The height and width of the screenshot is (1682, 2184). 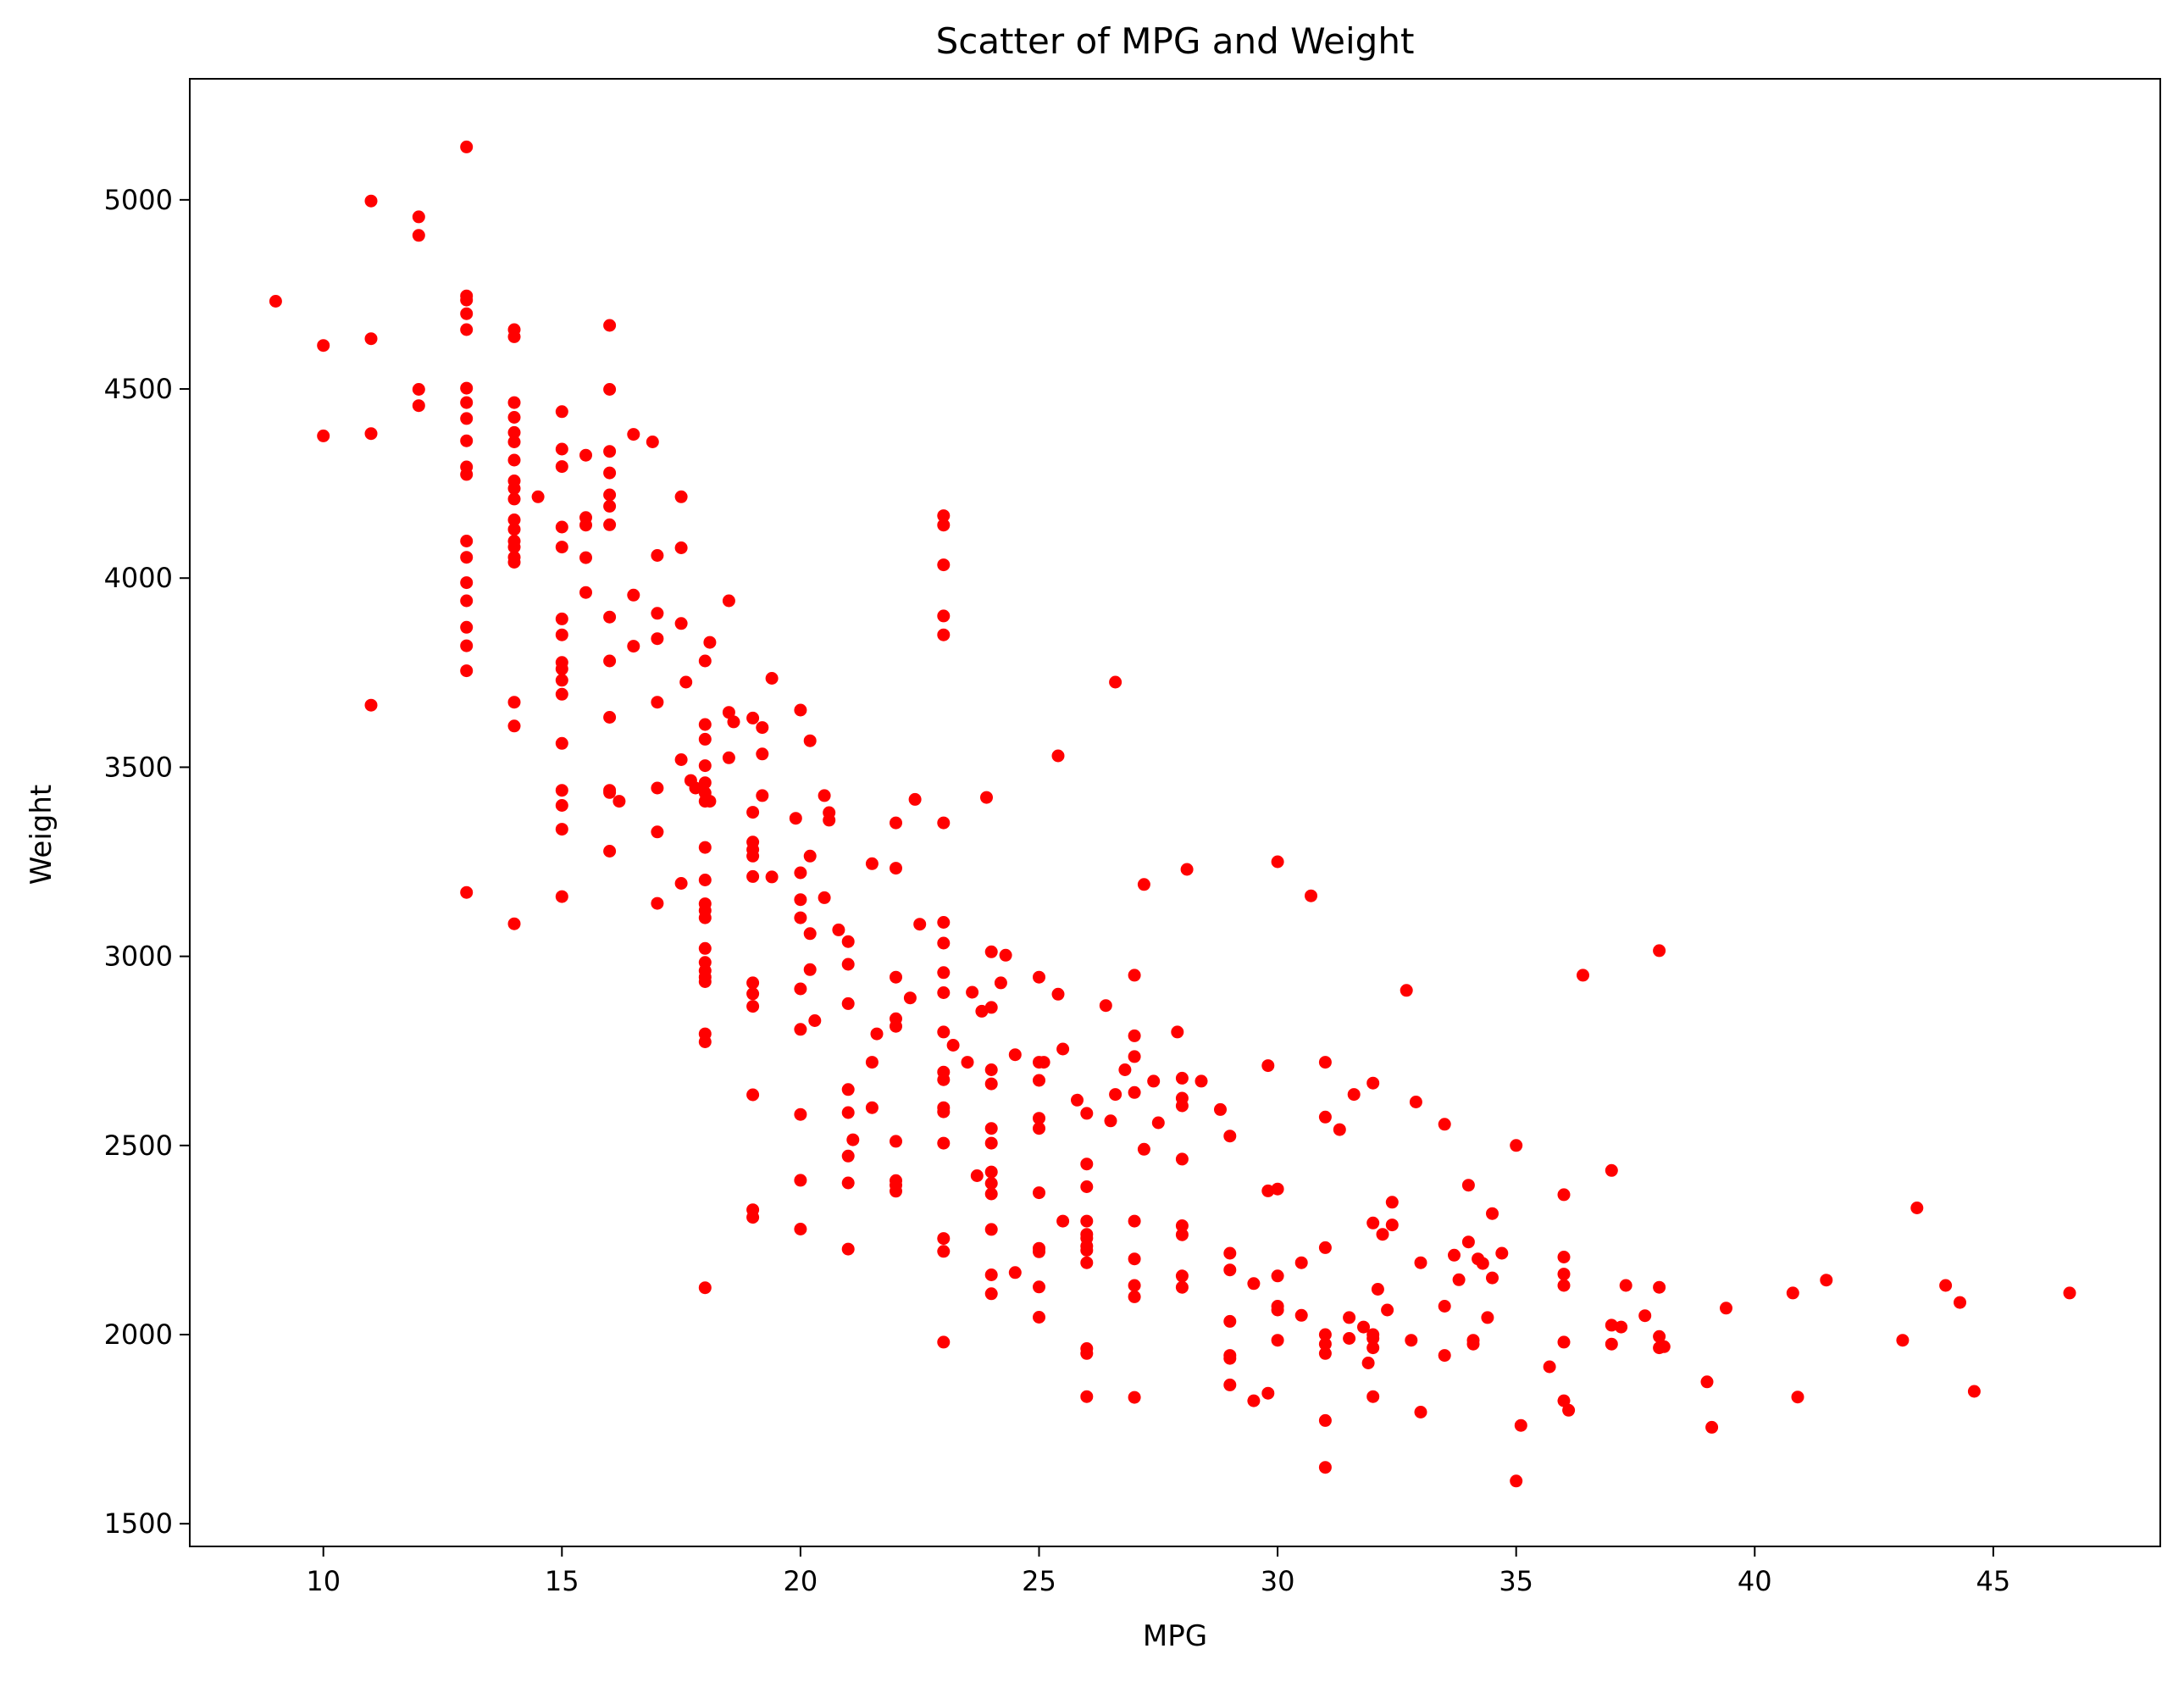 What do you see at coordinates (138, 1146) in the screenshot?
I see `y-tick-label: 2500` at bounding box center [138, 1146].